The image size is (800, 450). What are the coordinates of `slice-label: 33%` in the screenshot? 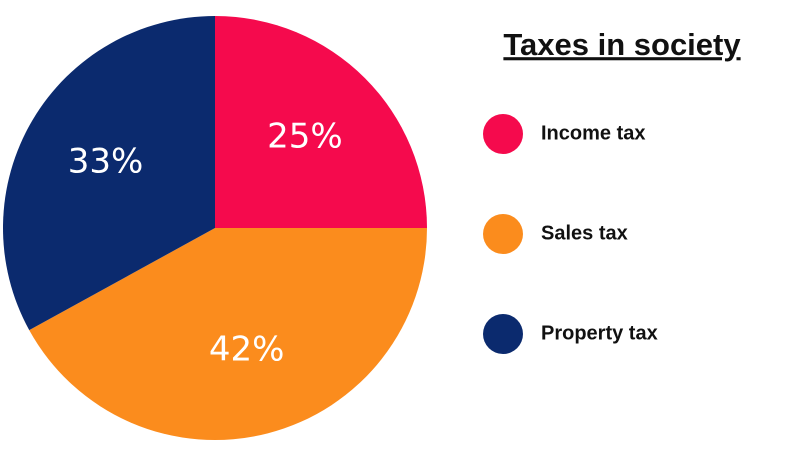 It's located at (106, 162).